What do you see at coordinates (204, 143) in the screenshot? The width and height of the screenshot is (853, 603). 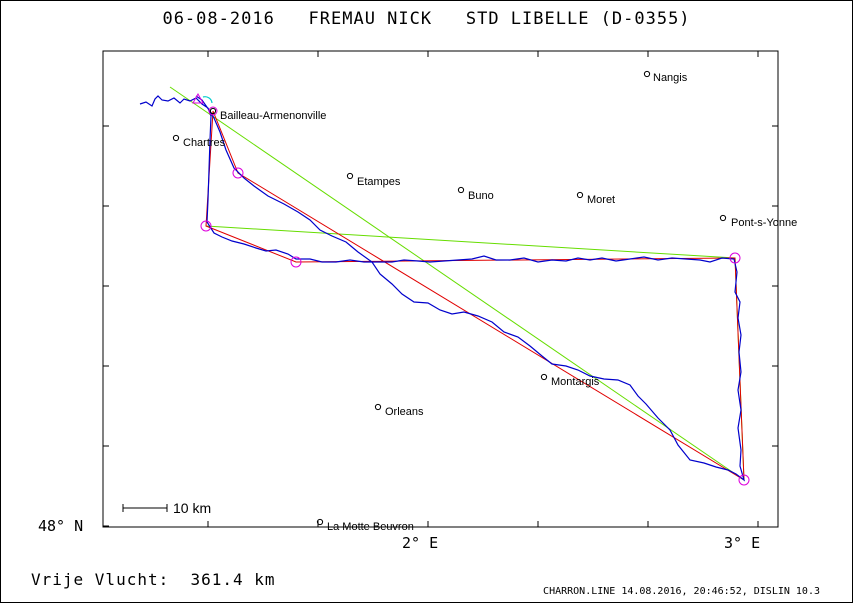 I see `place-label: Chartres` at bounding box center [204, 143].